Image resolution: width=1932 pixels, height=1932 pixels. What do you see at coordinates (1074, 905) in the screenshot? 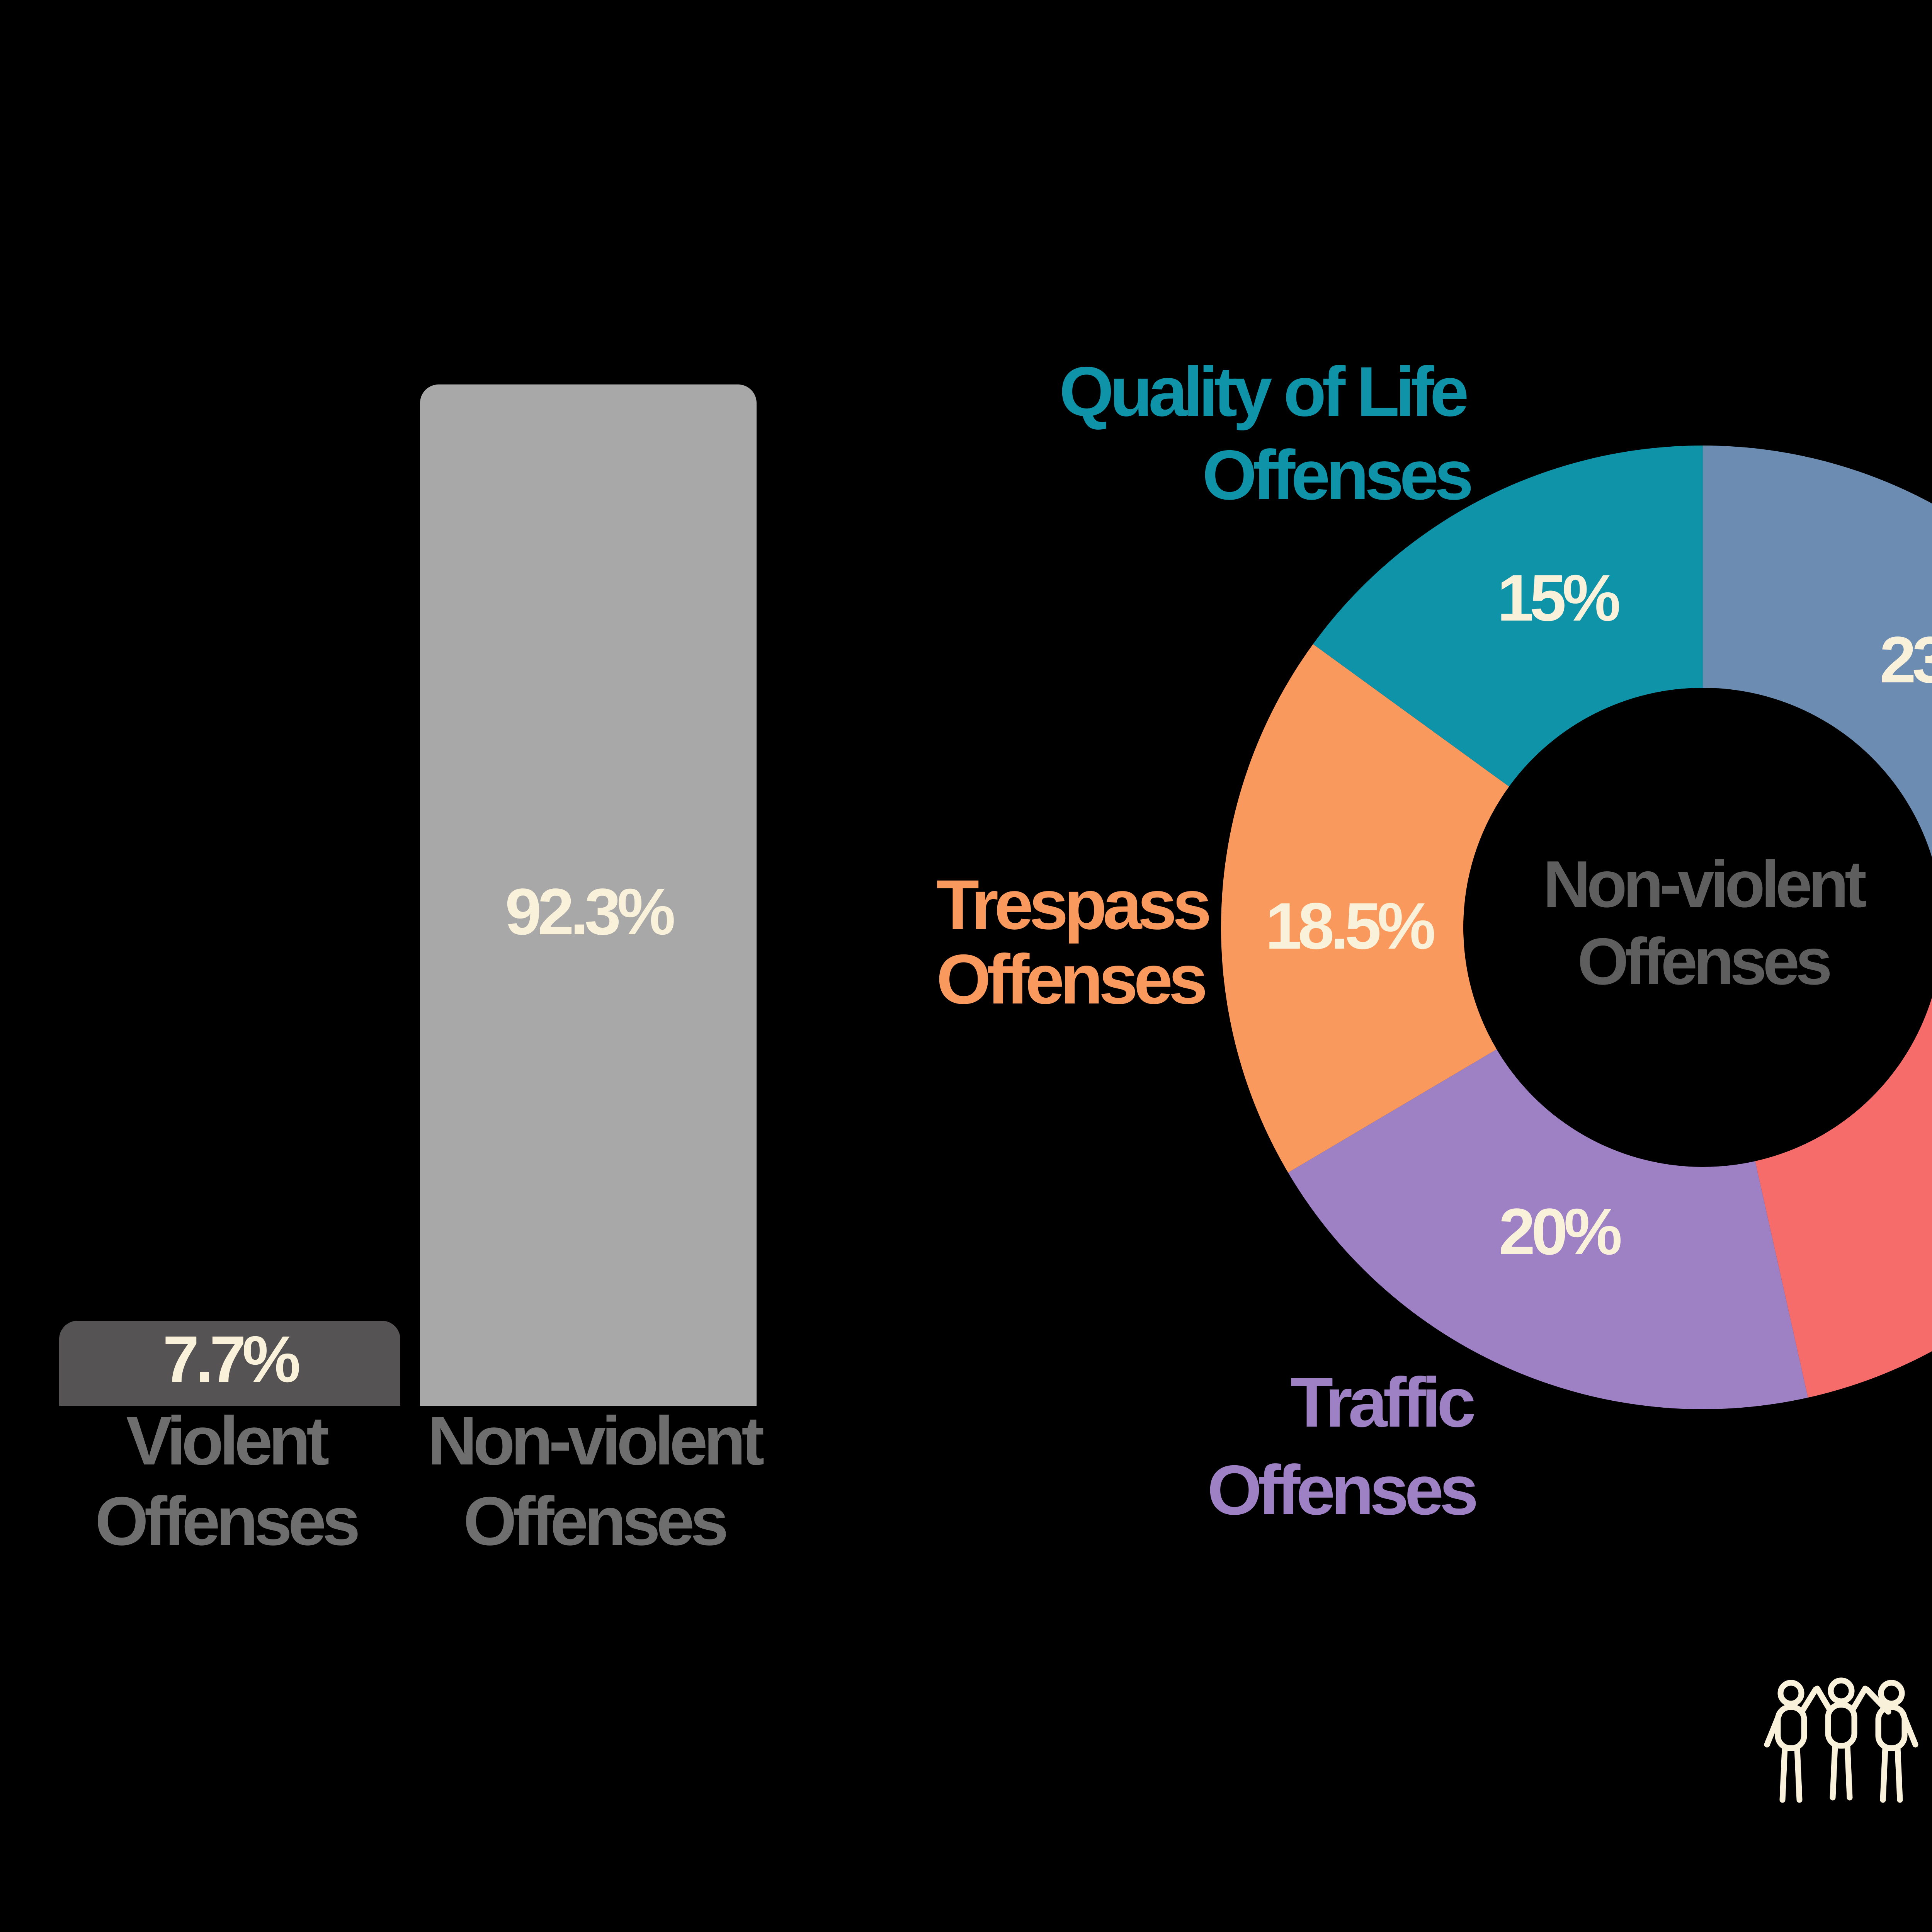
I see `segment-label-trespass-offenses: Trespass` at bounding box center [1074, 905].